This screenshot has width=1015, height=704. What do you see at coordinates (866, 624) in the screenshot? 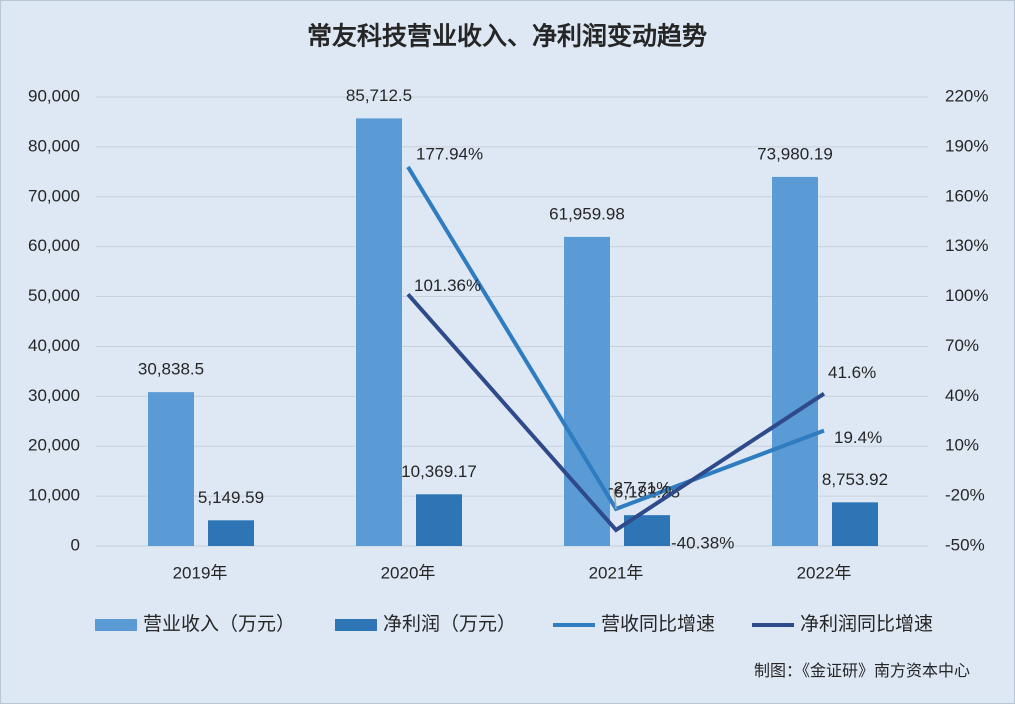
I see `legend-label: 净利润同比增速` at bounding box center [866, 624].